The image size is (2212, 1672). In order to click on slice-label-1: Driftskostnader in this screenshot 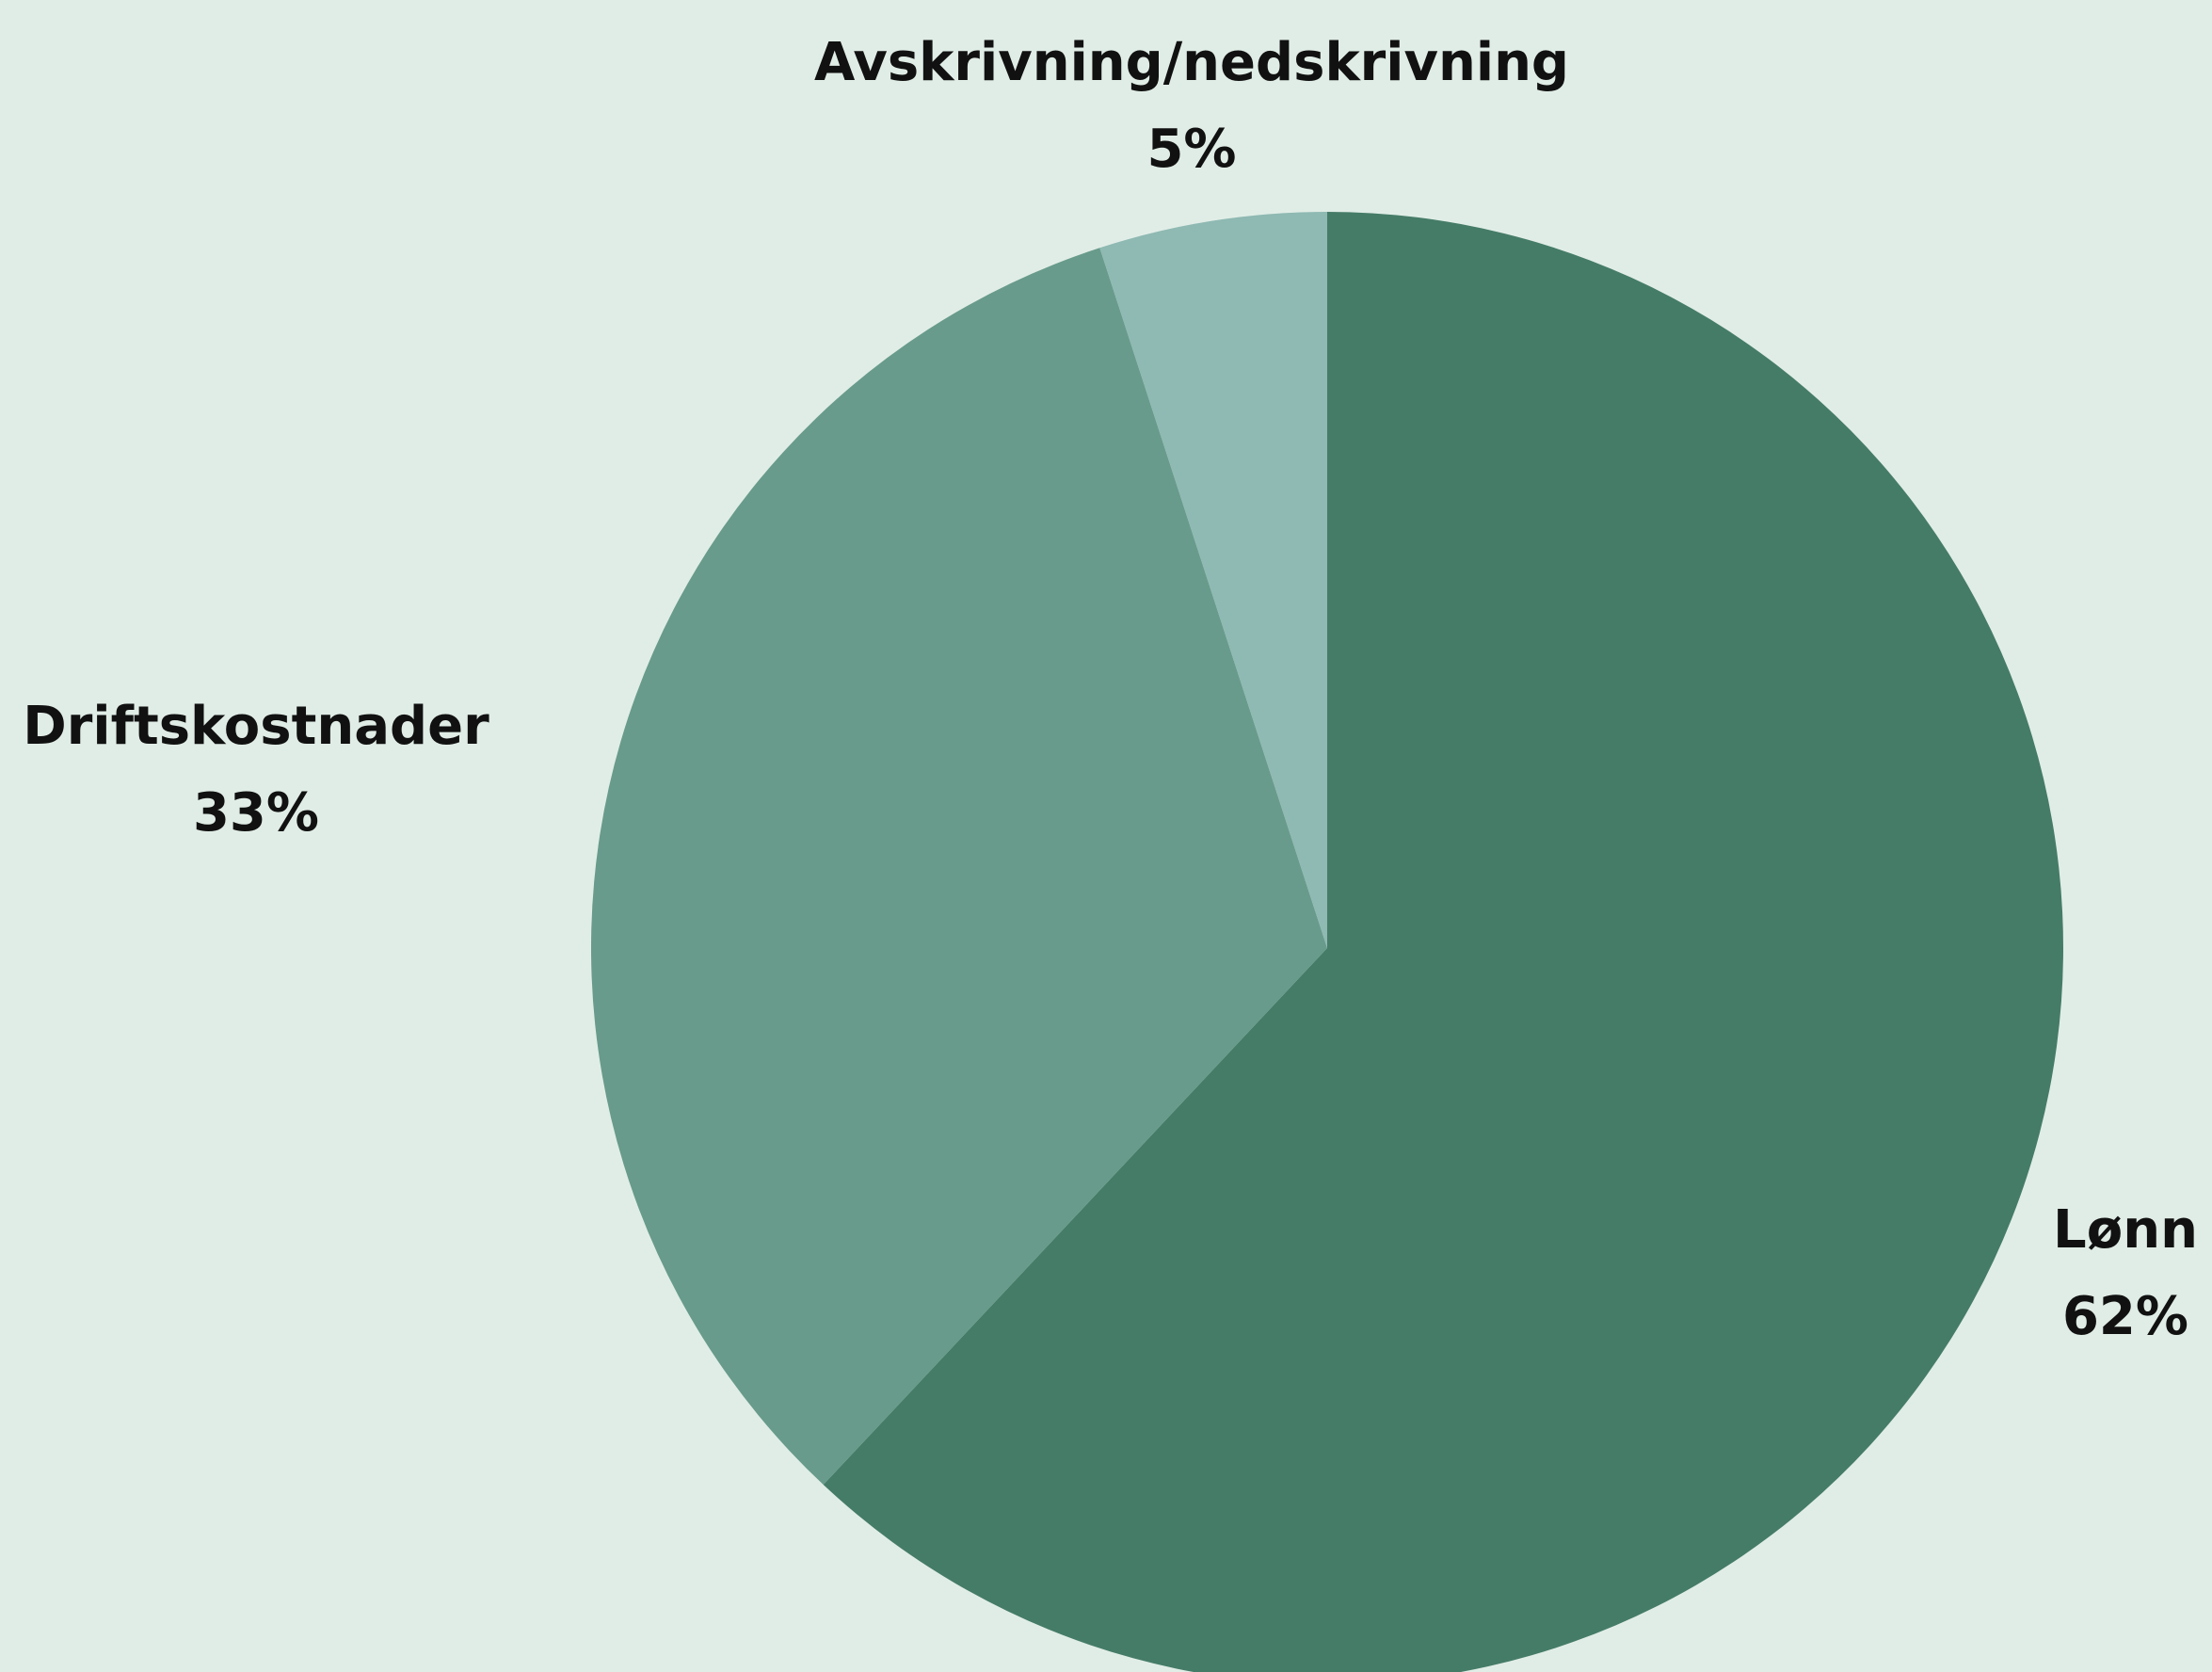, I will do `click(256, 726)`.